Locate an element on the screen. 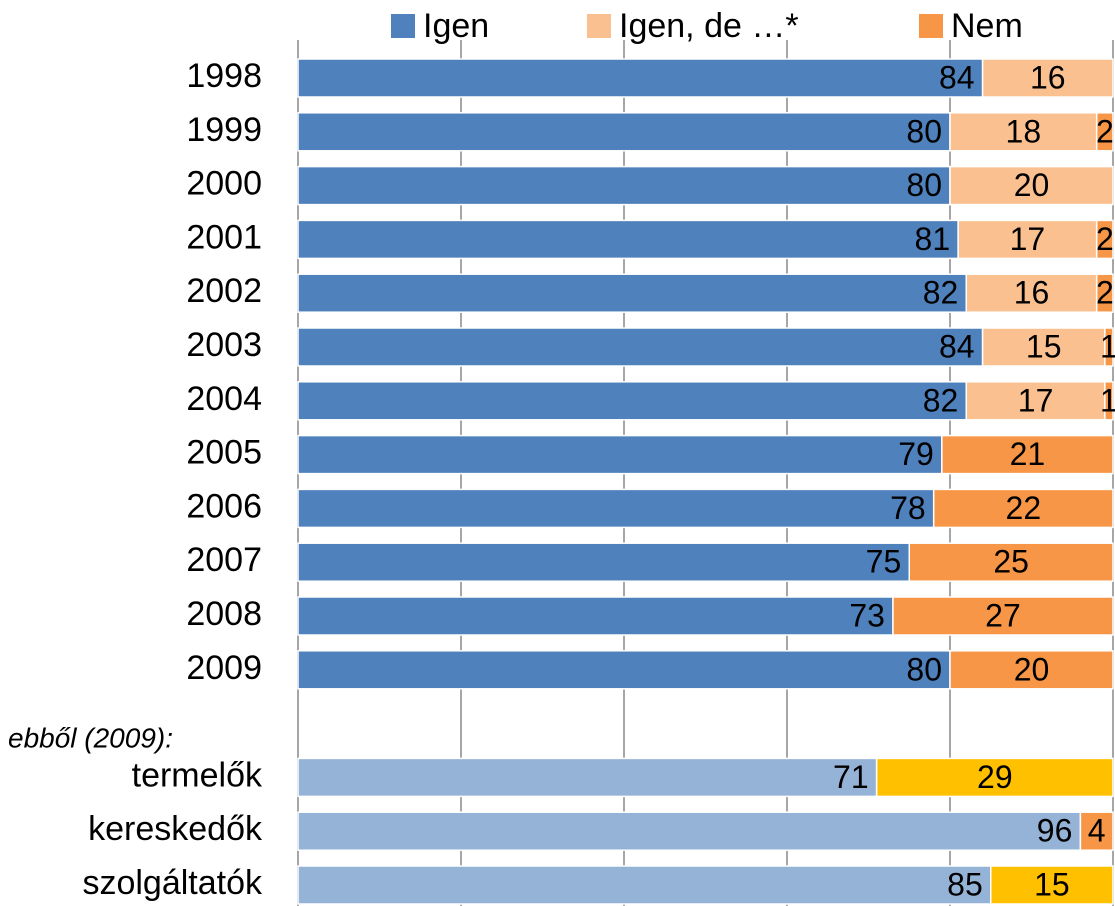  y-tick-label: 1999 is located at coordinates (224, 130).